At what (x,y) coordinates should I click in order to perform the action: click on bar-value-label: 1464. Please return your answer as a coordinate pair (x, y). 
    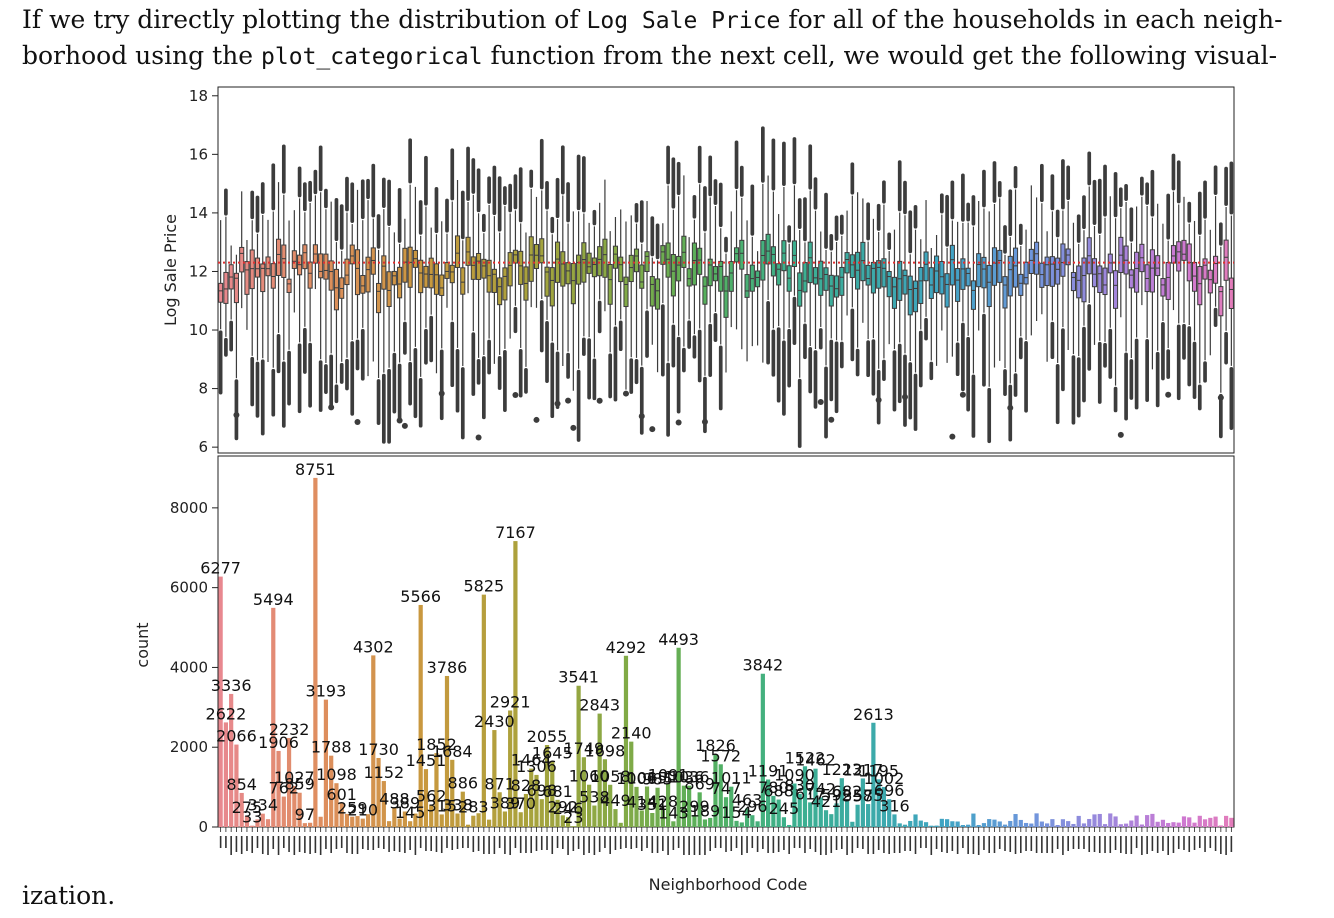
    Looking at the image, I should click on (531, 760).